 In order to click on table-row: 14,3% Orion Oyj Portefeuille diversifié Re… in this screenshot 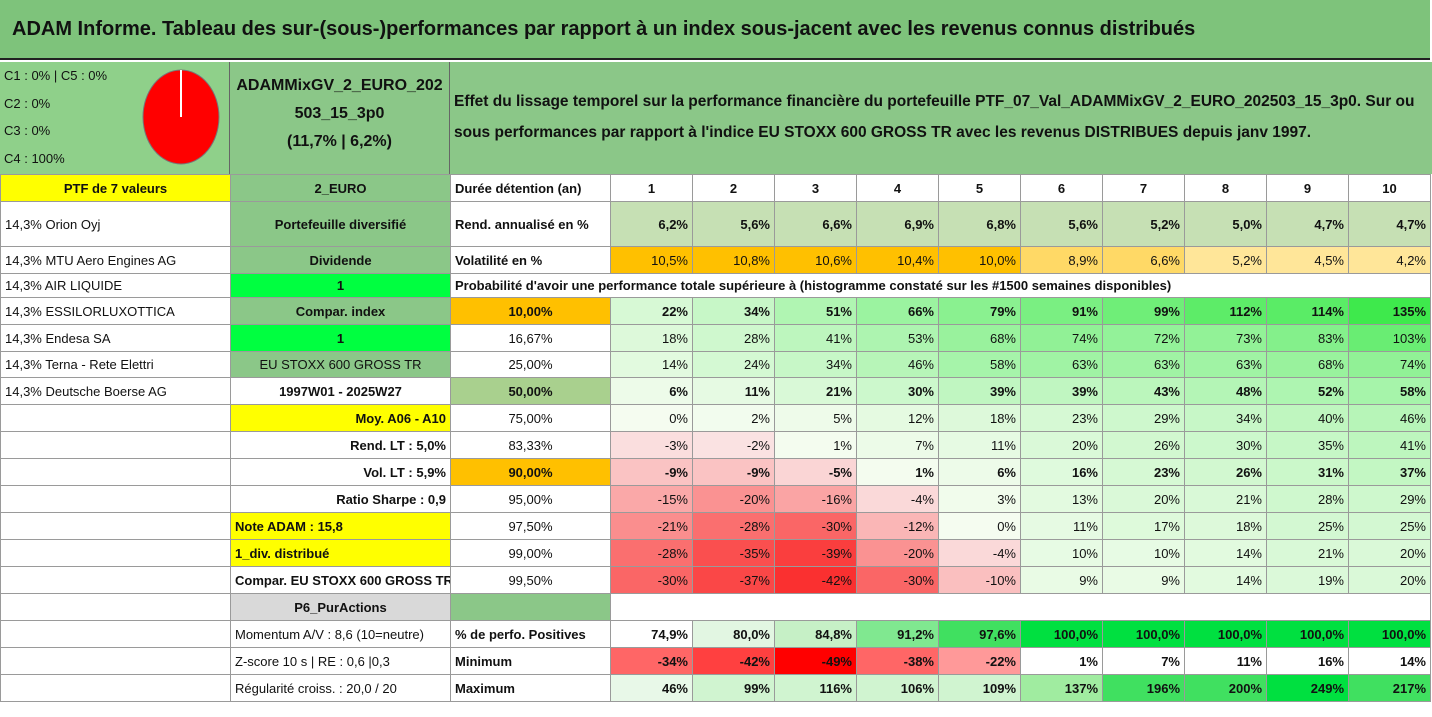, I will do `click(715, 224)`.